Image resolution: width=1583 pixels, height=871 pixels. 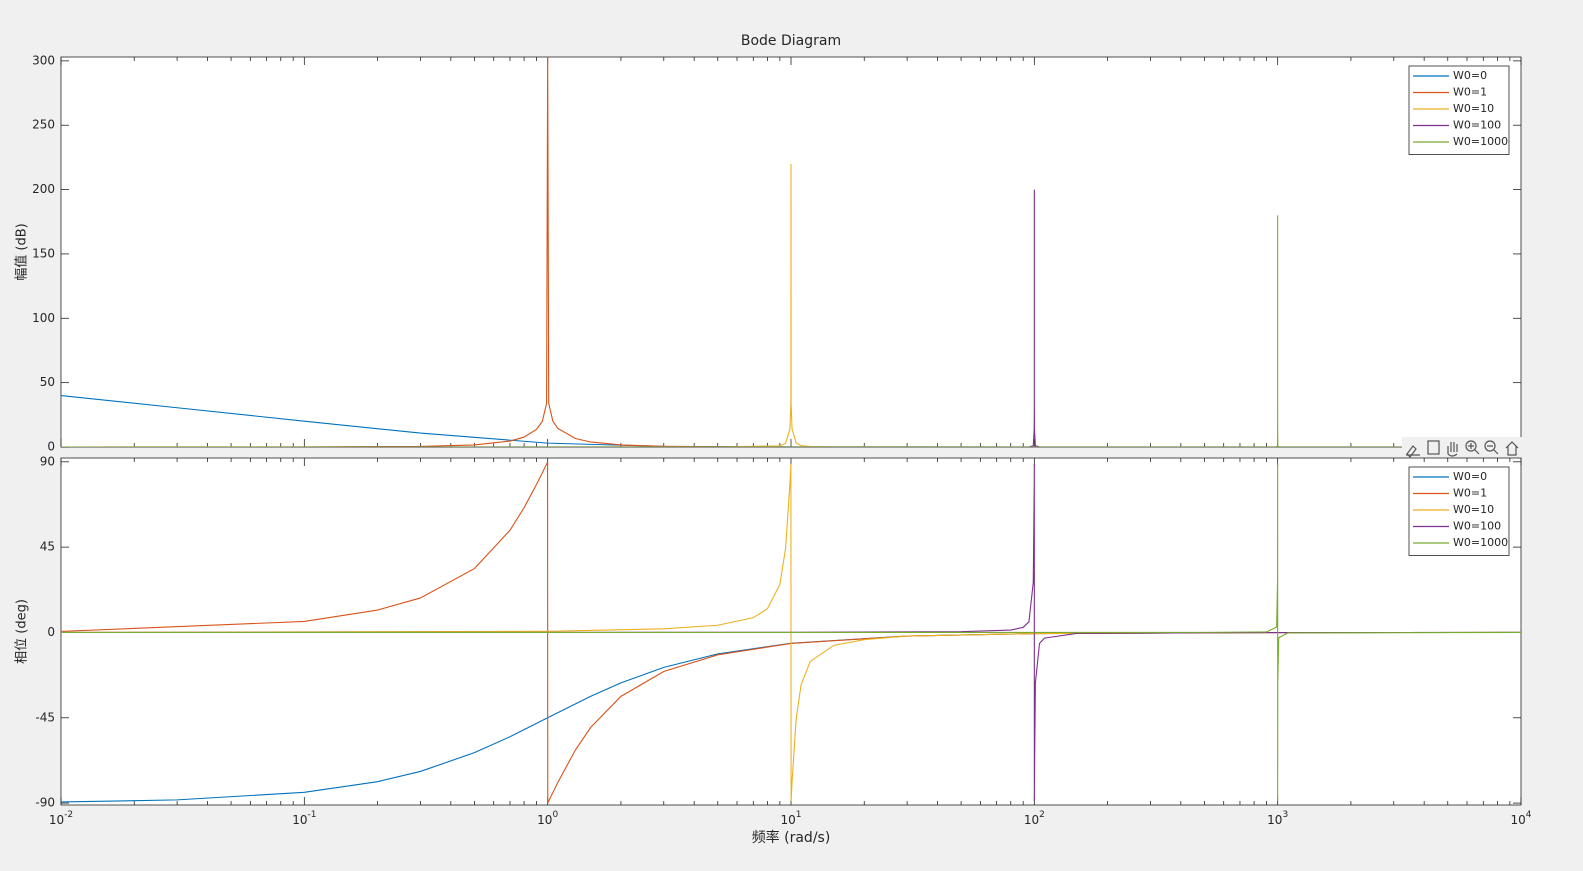 What do you see at coordinates (1285, 815) in the screenshot?
I see `x-tick-exponent: 3` at bounding box center [1285, 815].